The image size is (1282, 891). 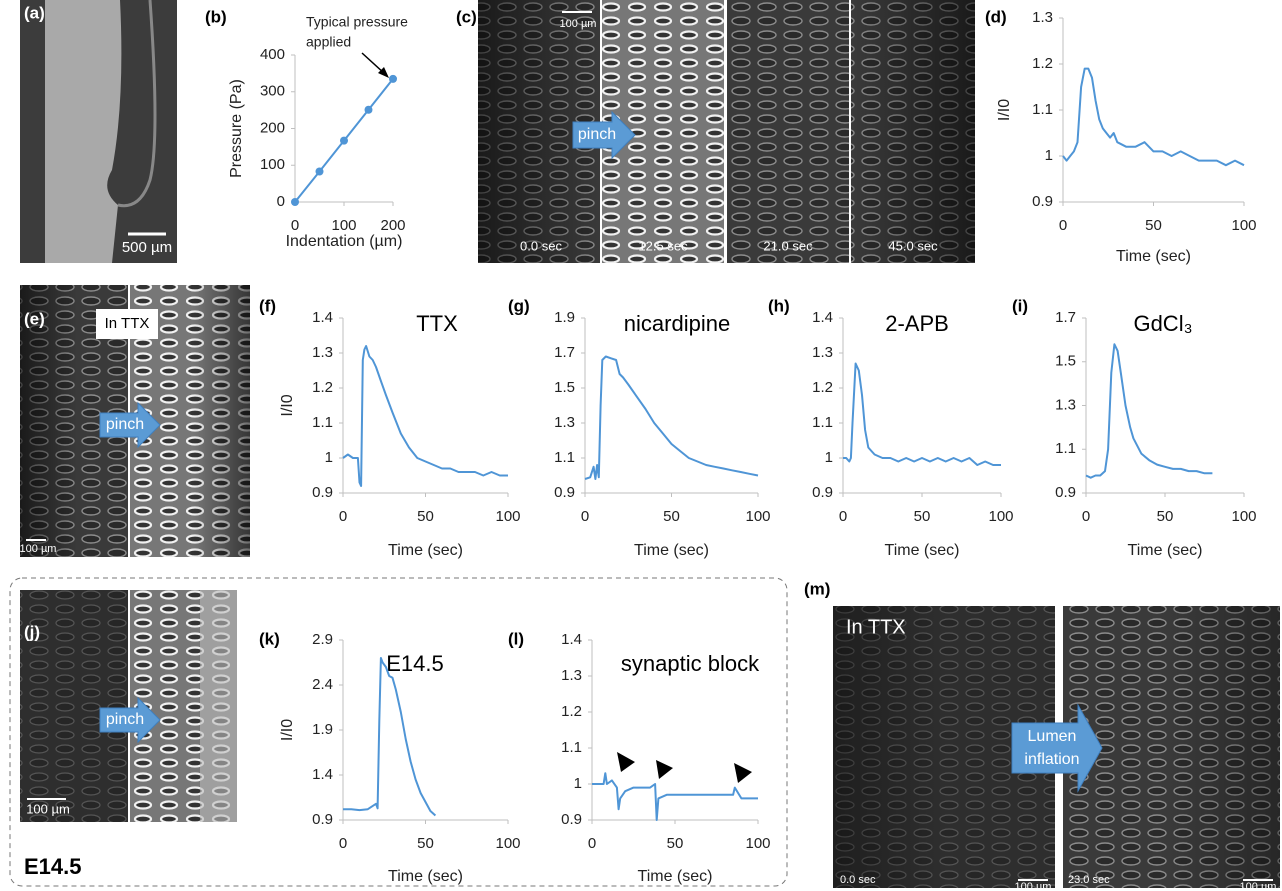 What do you see at coordinates (541, 245) in the screenshot?
I see `time-label: 0.0 sec` at bounding box center [541, 245].